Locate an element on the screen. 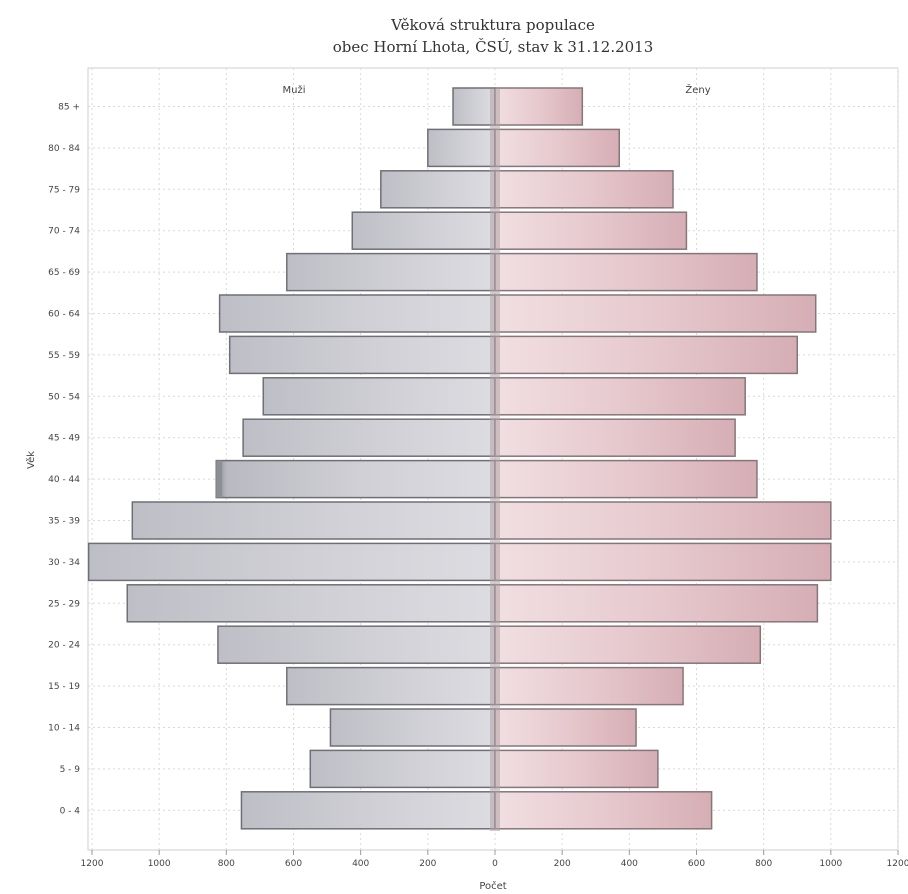 The image size is (908, 894). y-tick-label: 25 - 29 is located at coordinates (64, 604).